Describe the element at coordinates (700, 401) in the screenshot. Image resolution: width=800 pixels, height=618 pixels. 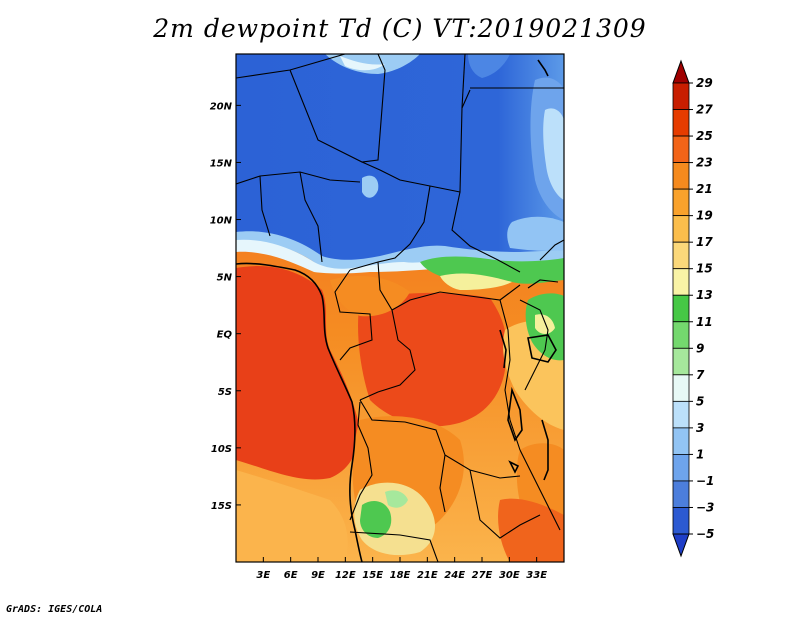
I see `colorbar-label: 5` at that location.